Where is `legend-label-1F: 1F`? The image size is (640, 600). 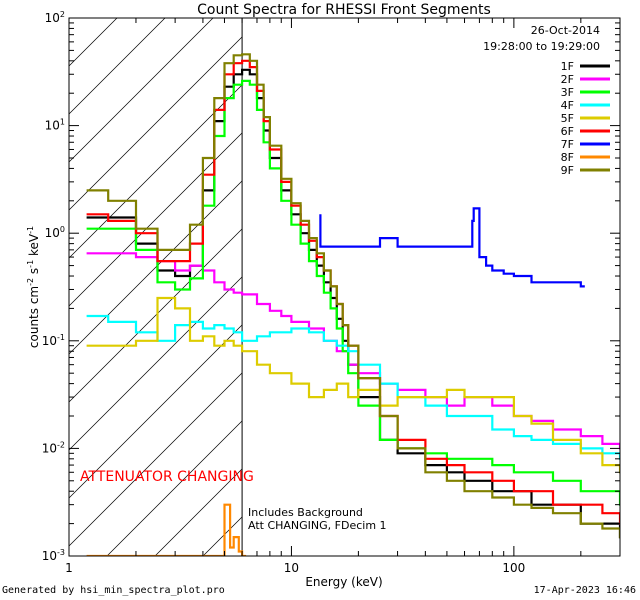 legend-label-1F: 1F is located at coordinates (567, 66).